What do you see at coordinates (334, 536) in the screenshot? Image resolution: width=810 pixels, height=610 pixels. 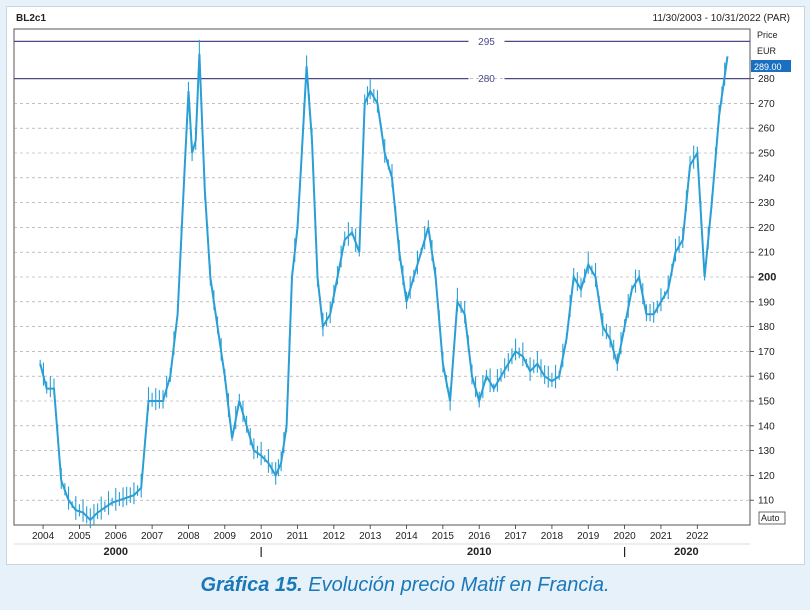 I see `x-tick-label: 2012` at bounding box center [334, 536].